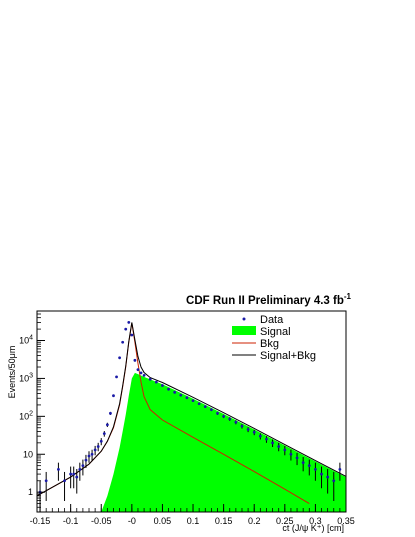 This screenshot has height=537, width=415. What do you see at coordinates (40, 521) in the screenshot?
I see `x-tick-label: -0.15` at bounding box center [40, 521].